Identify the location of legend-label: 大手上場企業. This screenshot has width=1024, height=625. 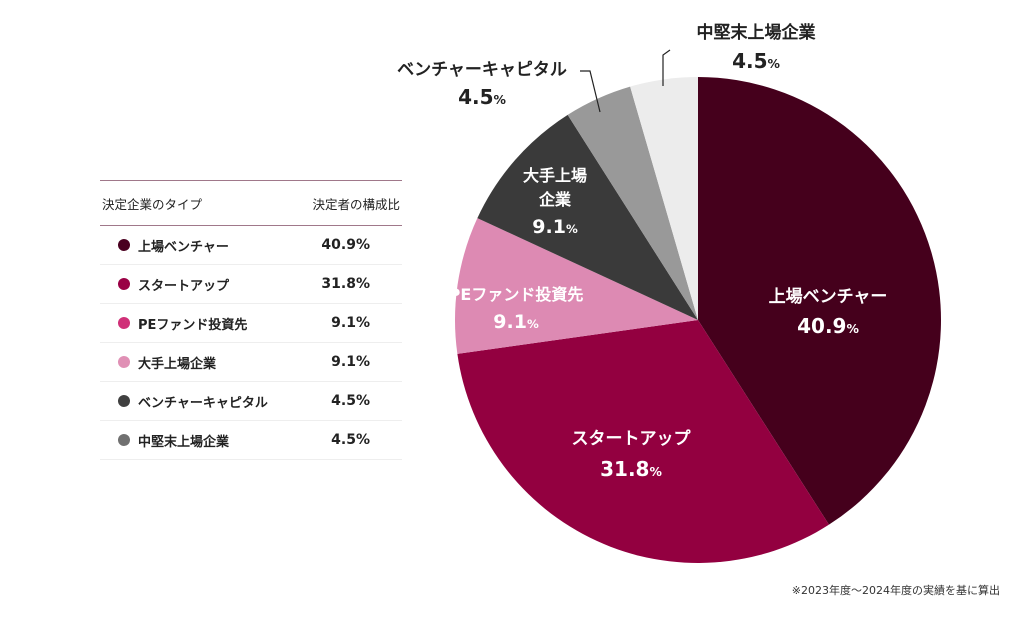
(177, 364).